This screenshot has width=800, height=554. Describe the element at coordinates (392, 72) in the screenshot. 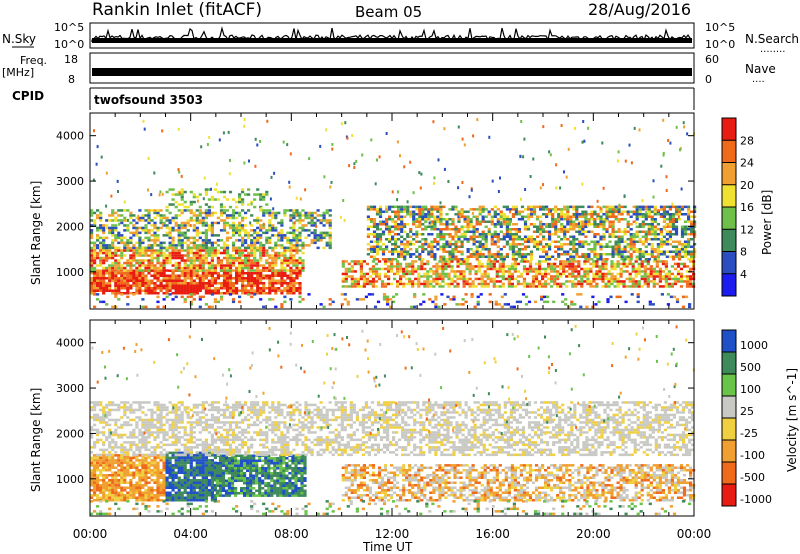

I see `freq-band` at that location.